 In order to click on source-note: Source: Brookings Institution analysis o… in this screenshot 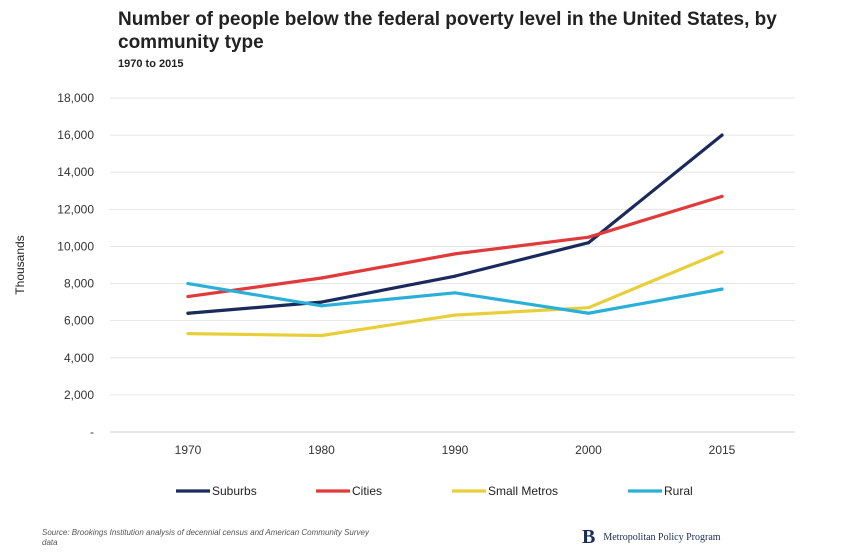, I will do `click(205, 537)`.